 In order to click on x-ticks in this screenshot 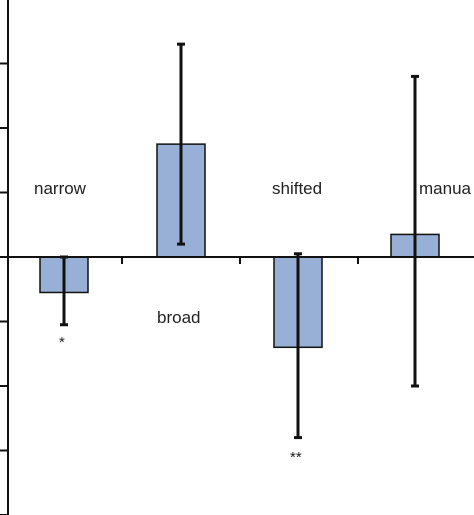, I will do `click(240, 260)`.